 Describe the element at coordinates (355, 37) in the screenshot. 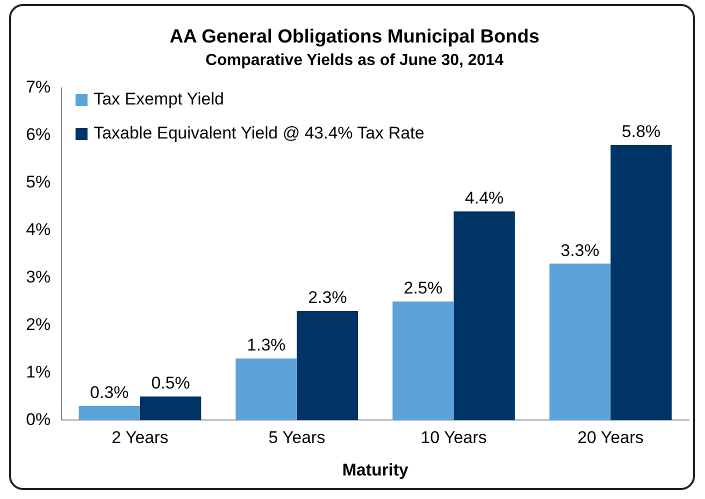

I see `chart-title: AA General Obligations Municipal Bonds` at that location.